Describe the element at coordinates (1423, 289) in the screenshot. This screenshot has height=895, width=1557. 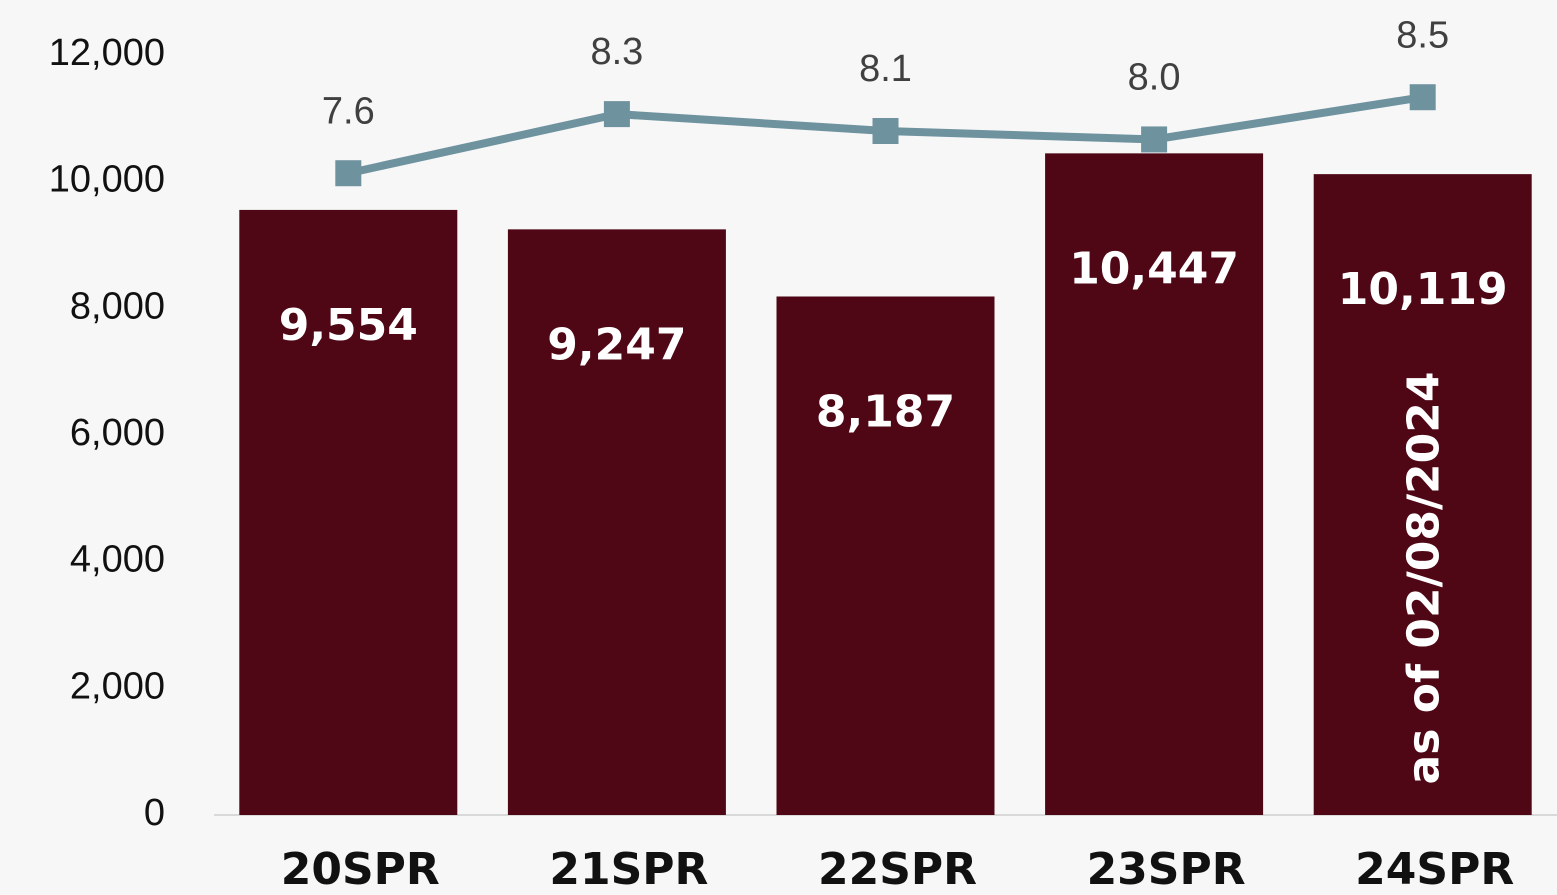
I see `bar-value-label: 10,119` at that location.